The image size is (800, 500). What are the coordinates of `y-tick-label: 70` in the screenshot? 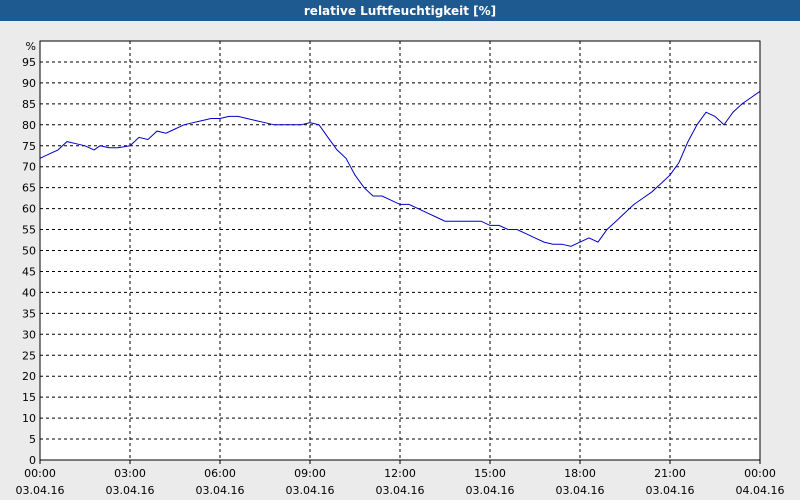 It's located at (29, 167).